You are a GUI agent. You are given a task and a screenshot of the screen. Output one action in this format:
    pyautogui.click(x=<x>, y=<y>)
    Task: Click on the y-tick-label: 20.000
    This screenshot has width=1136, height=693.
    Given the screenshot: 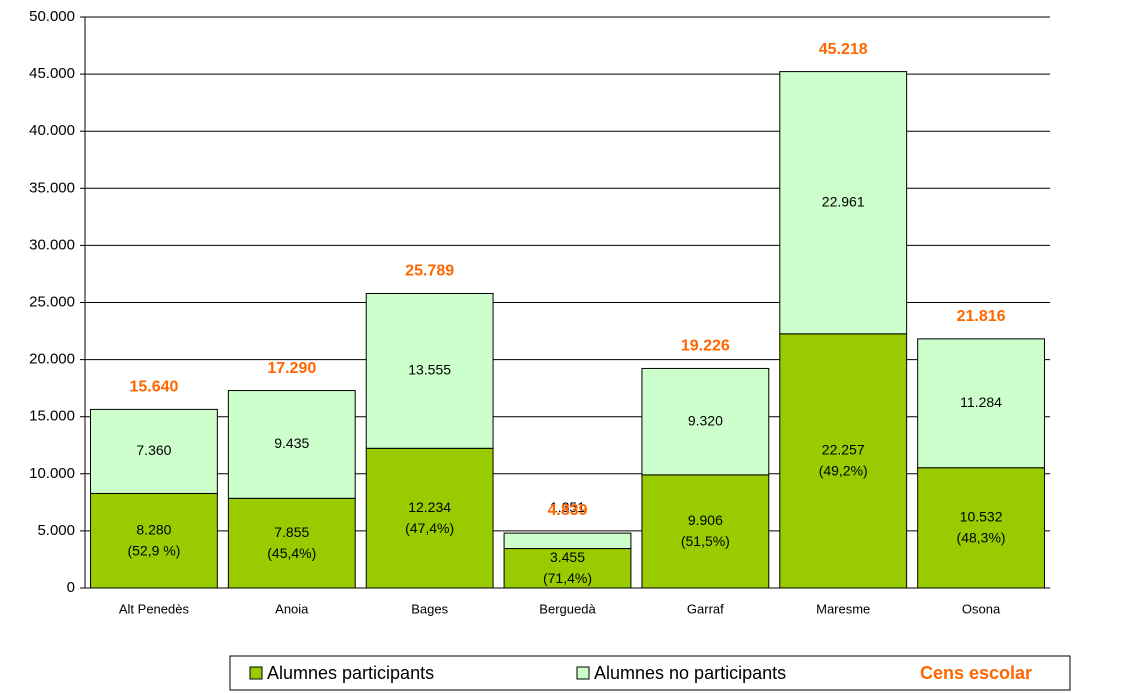 What is the action you would take?
    pyautogui.click(x=52, y=359)
    